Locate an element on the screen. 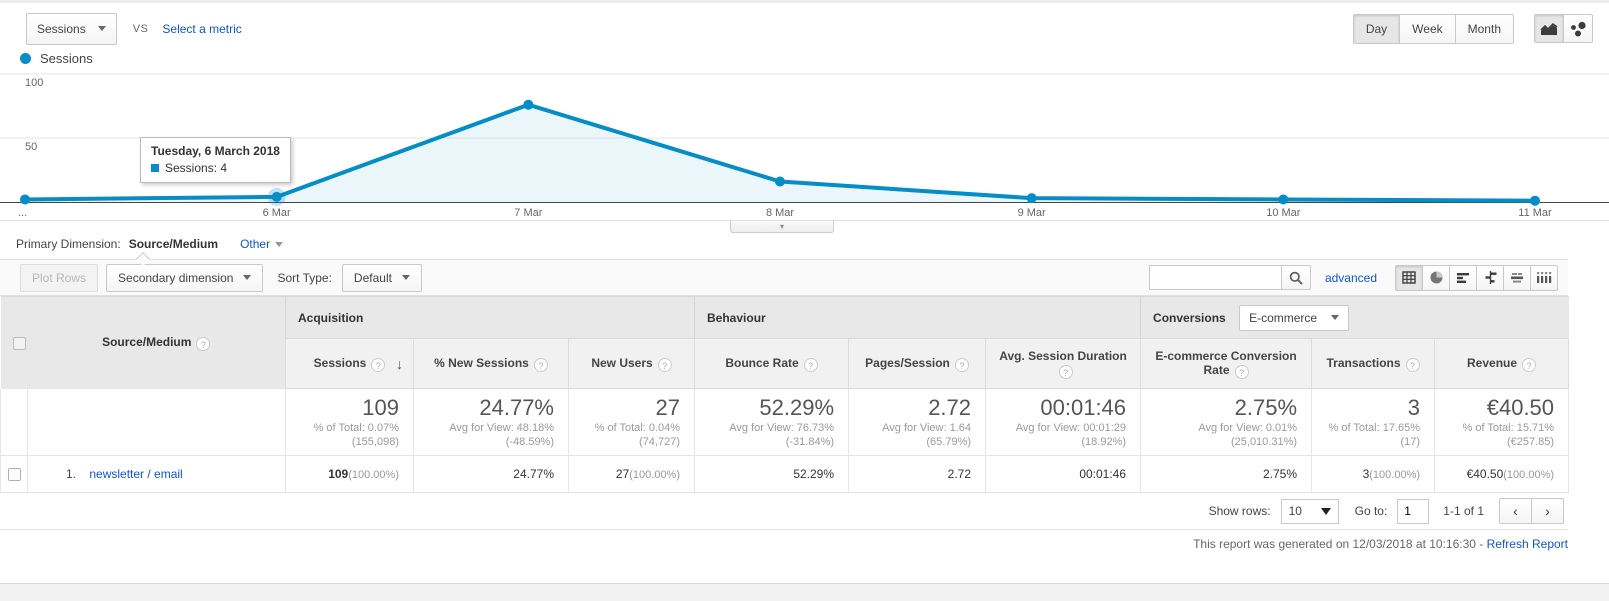  summary-revenue: €40.50 % of Total: 15.71% (€257.85) is located at coordinates (1502, 422).